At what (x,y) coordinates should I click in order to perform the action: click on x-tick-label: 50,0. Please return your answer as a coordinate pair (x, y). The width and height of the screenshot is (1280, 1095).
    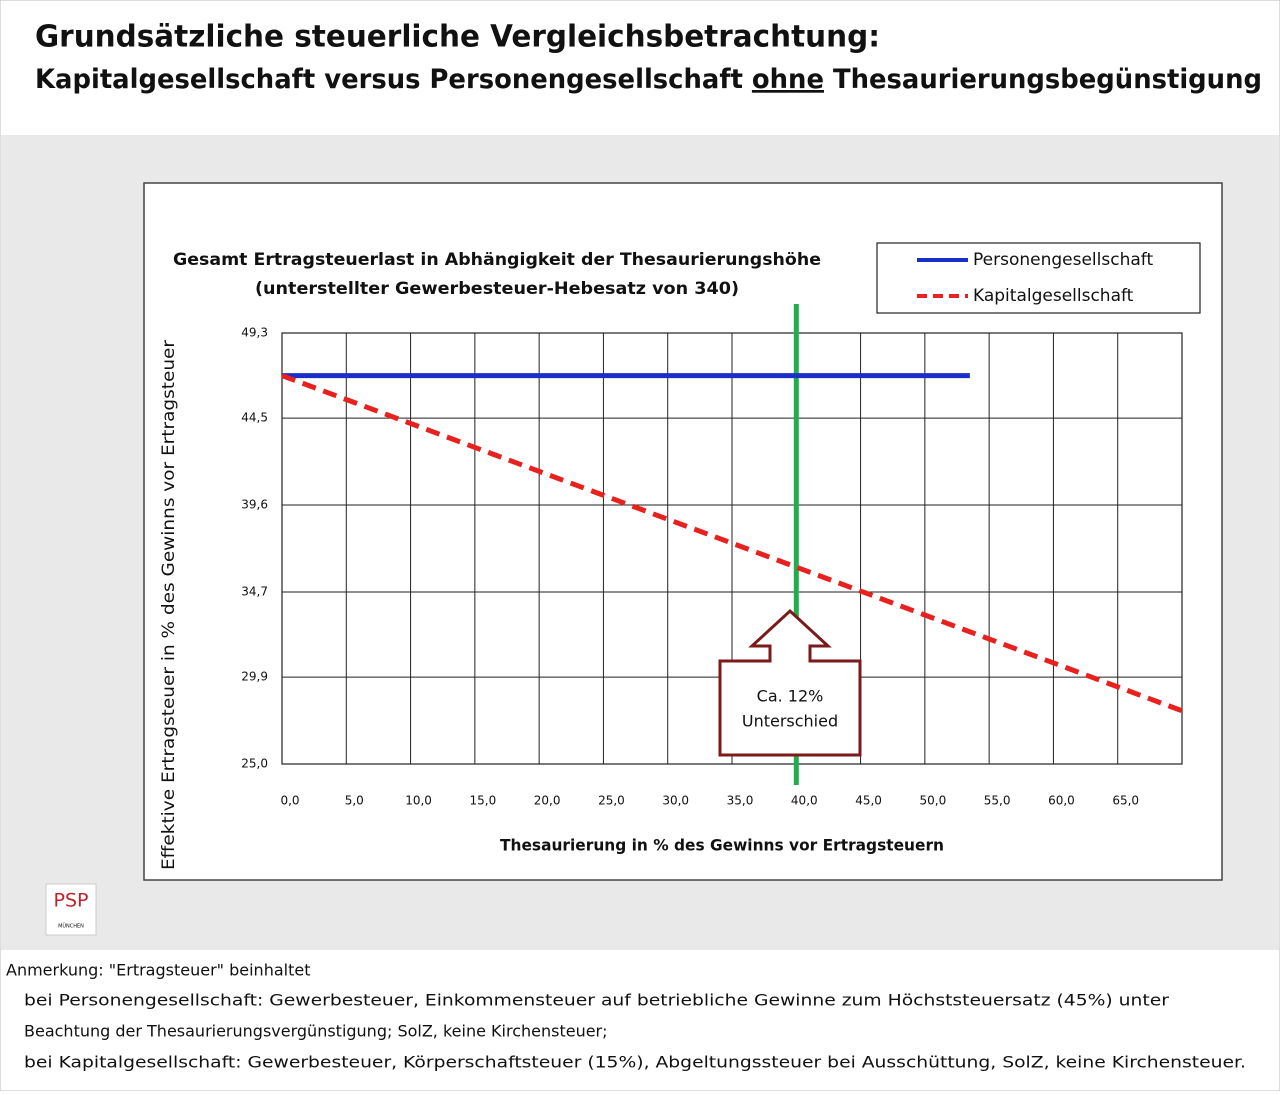
    Looking at the image, I should click on (932, 801).